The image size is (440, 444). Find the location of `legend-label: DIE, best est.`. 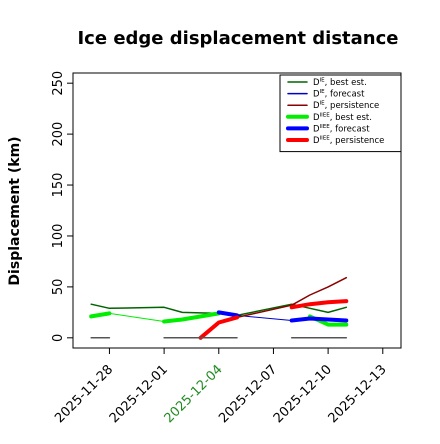

legend-label: DIE, best est. is located at coordinates (340, 83).